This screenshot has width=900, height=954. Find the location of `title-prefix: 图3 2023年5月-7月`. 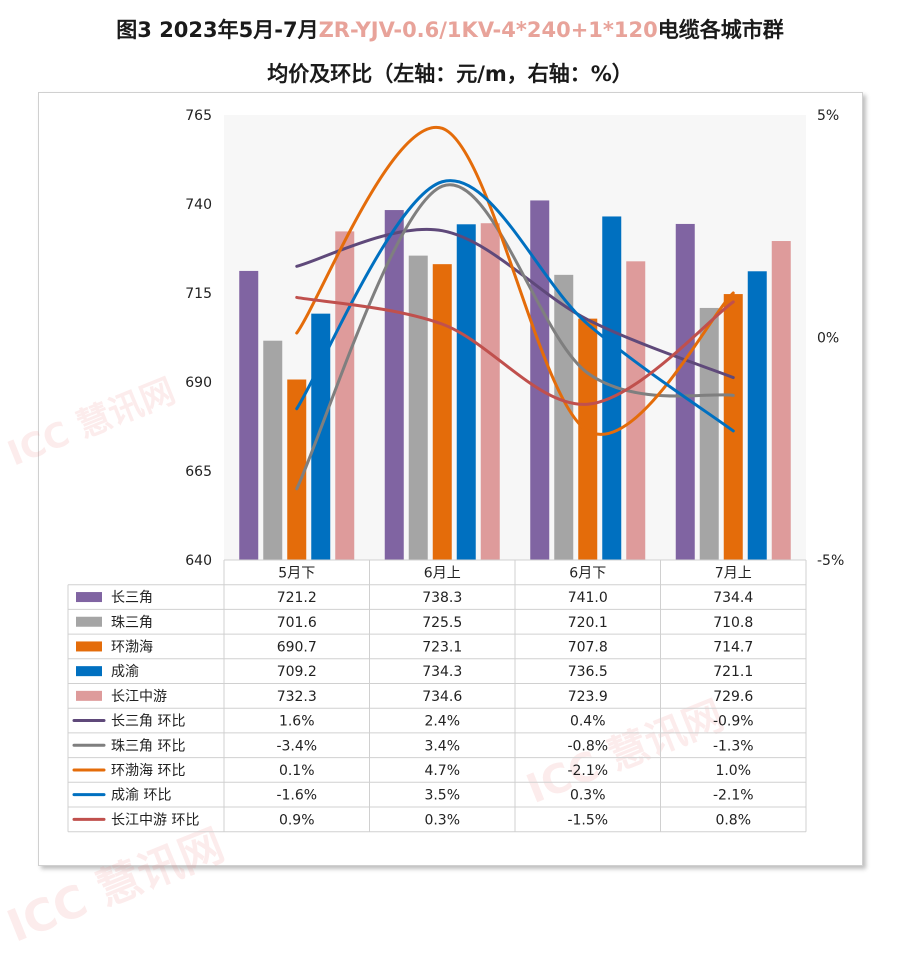

title-prefix: 图3 2023年5月-7月 is located at coordinates (217, 30).